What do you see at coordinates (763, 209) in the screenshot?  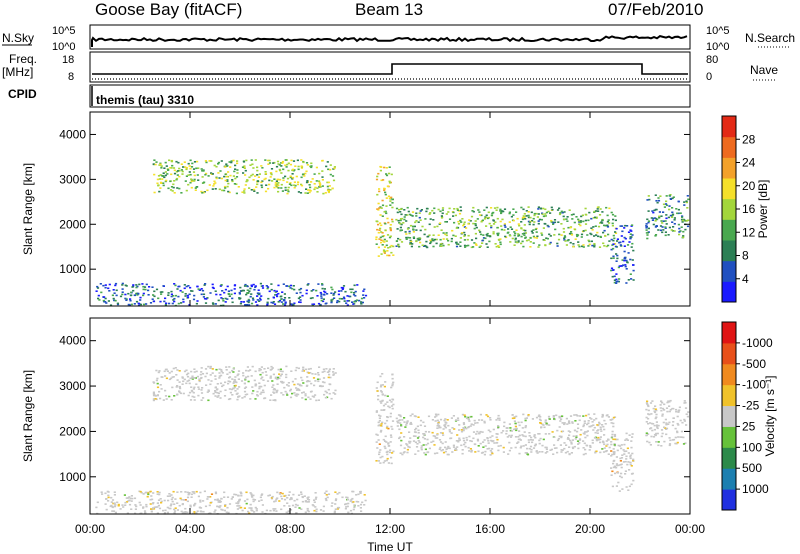 I see `power-colorbar-label: Power [dB]` at bounding box center [763, 209].